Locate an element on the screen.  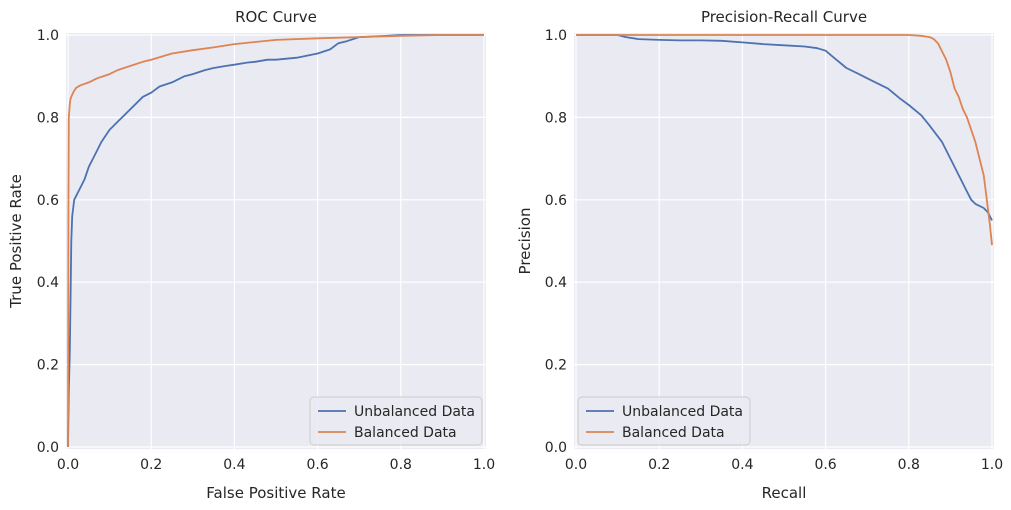
x-axis-label: Recall is located at coordinates (784, 493).